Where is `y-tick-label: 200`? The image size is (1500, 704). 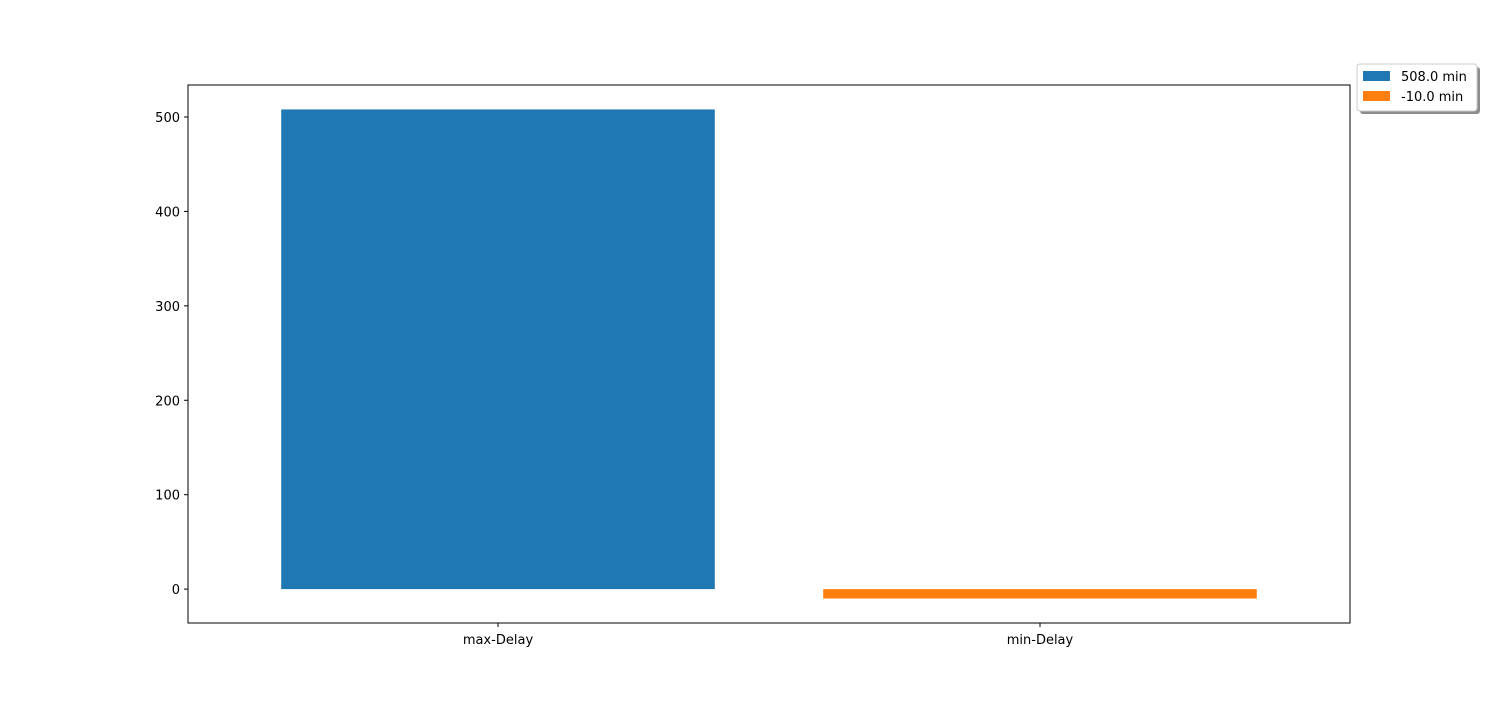 y-tick-label: 200 is located at coordinates (167, 401).